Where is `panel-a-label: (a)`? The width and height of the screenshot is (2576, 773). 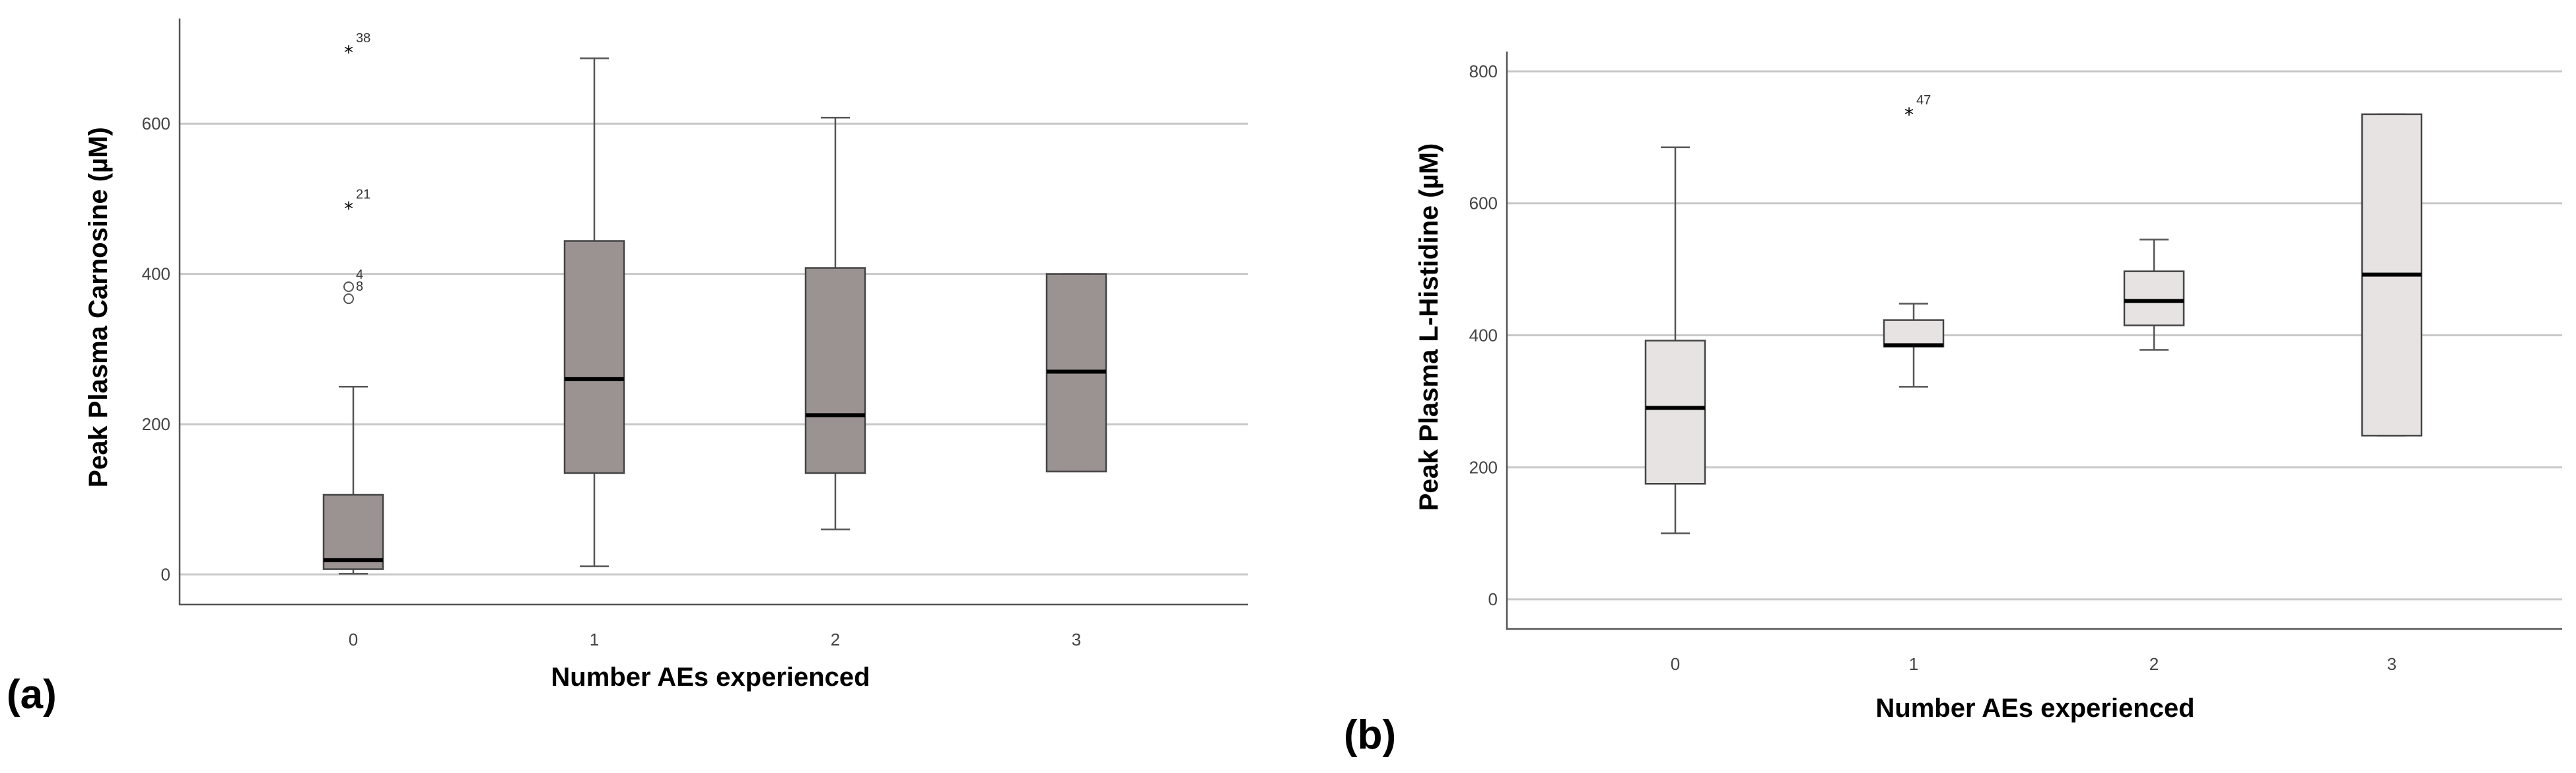 panel-a-label: (a) is located at coordinates (32, 695).